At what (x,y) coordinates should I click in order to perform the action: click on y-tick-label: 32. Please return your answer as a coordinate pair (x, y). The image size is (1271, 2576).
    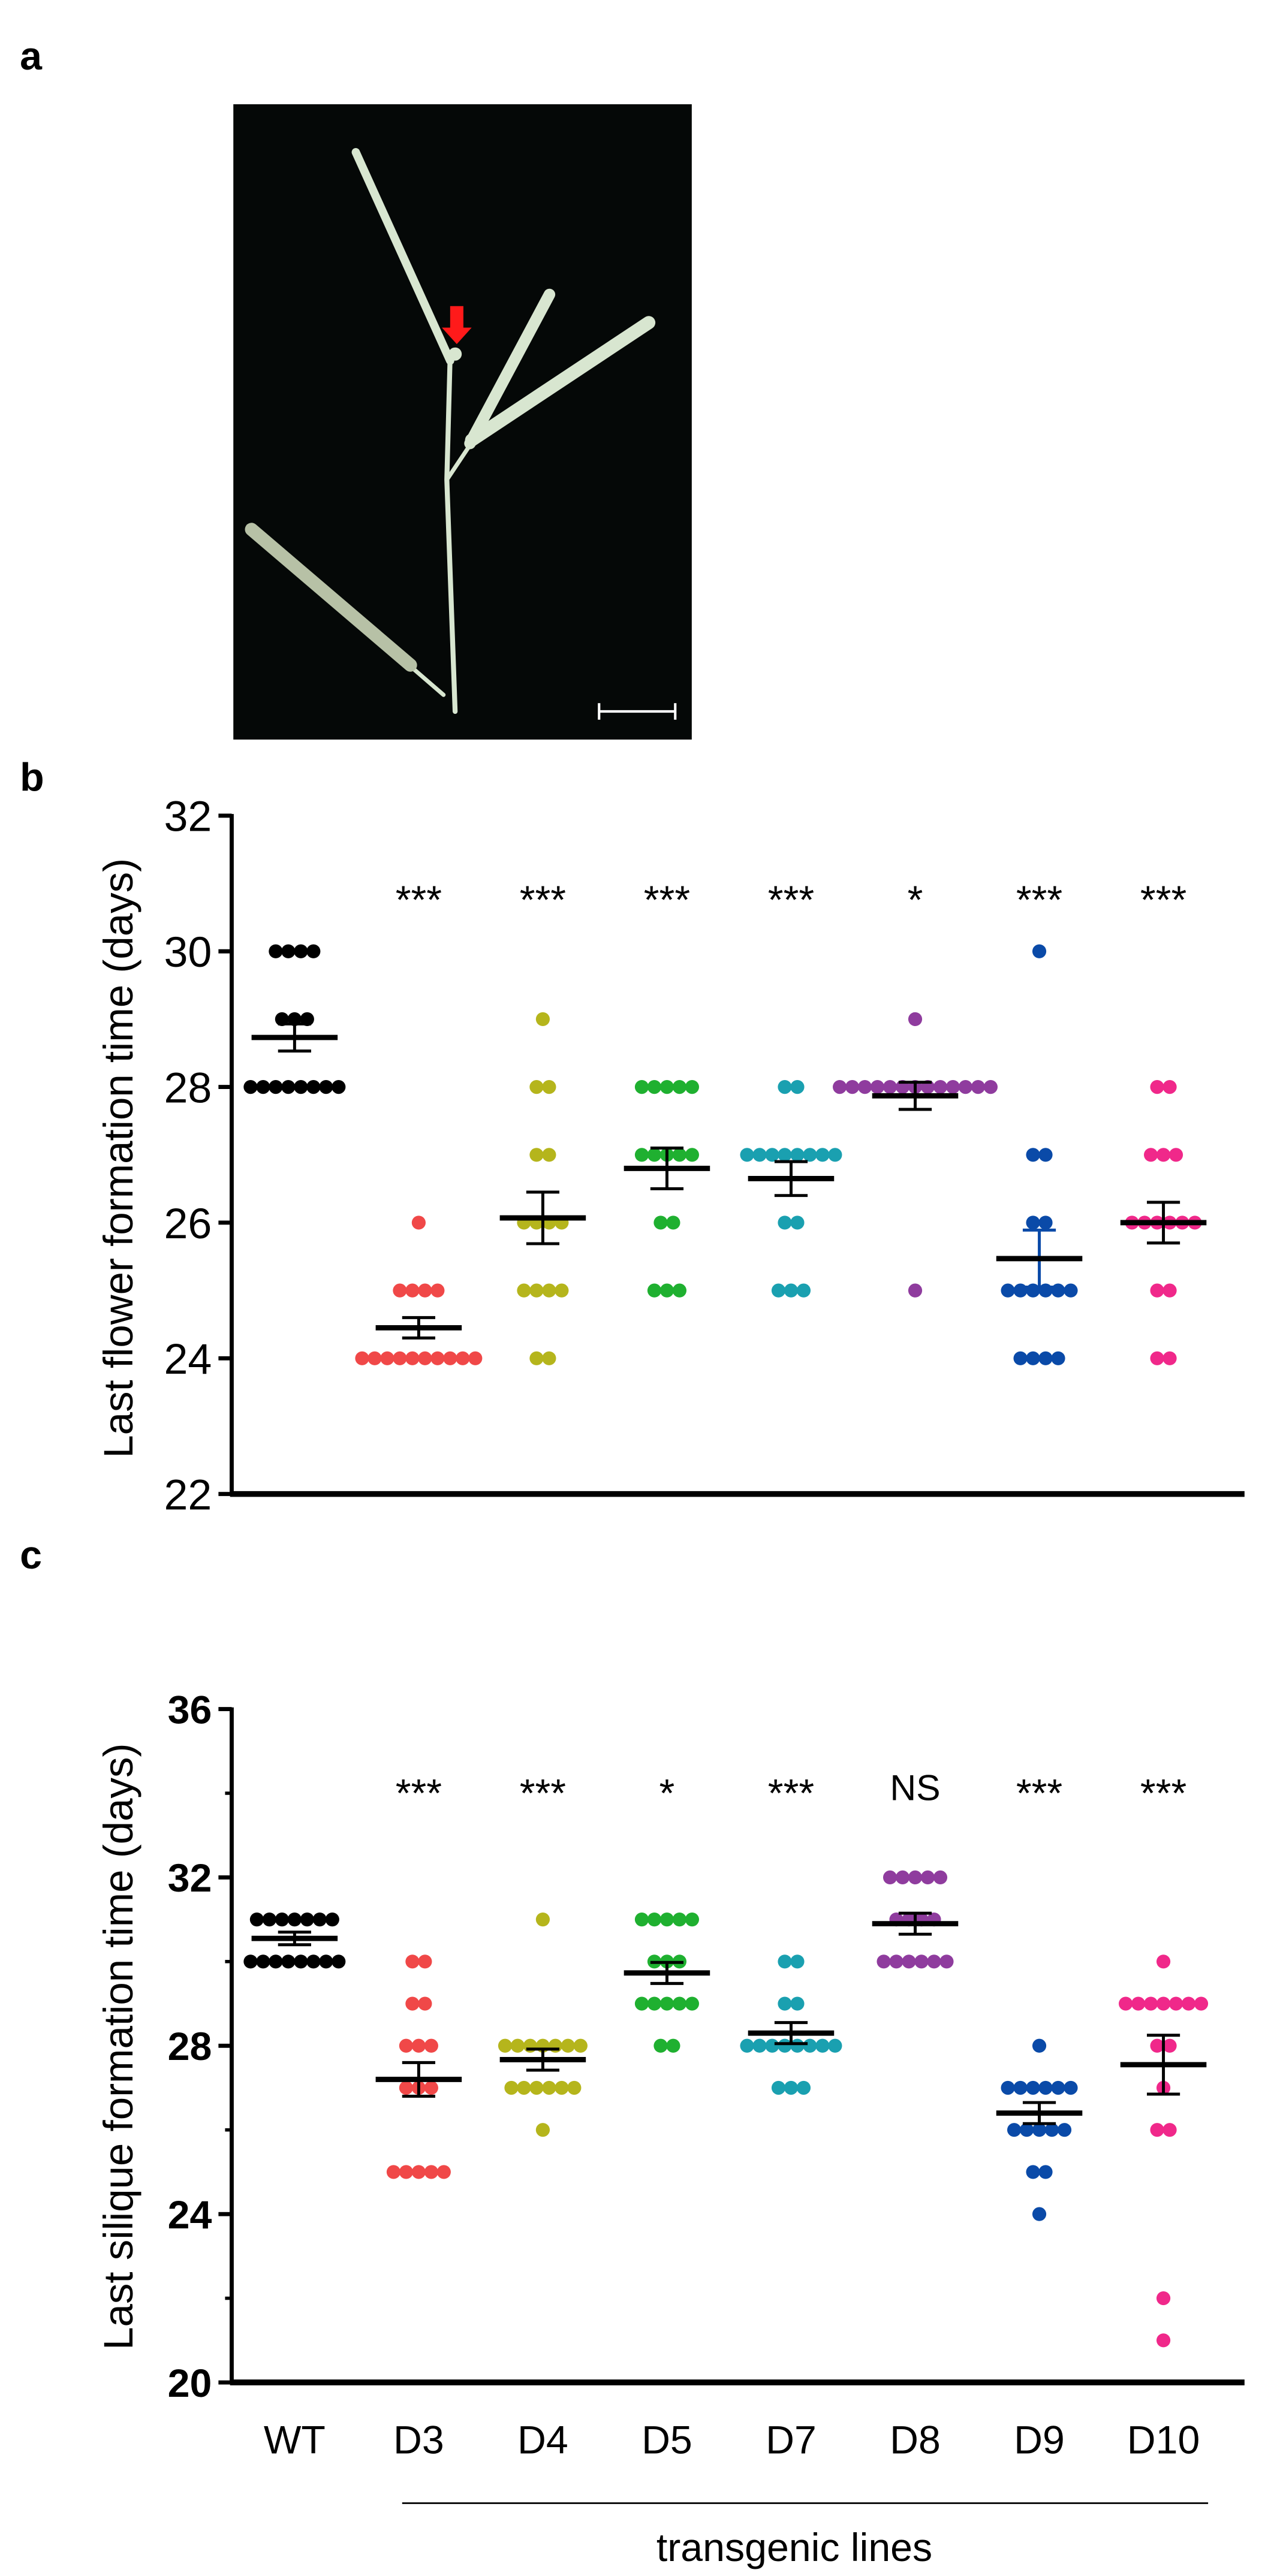
    Looking at the image, I should click on (190, 1878).